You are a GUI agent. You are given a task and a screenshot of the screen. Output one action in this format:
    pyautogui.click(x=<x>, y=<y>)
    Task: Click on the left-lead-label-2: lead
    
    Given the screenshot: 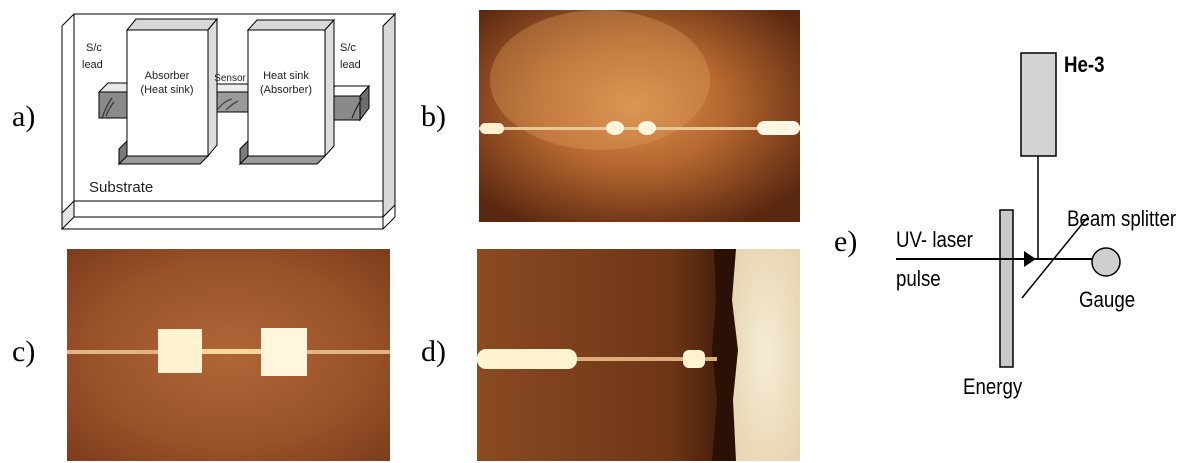 What is the action you would take?
    pyautogui.click(x=92, y=65)
    